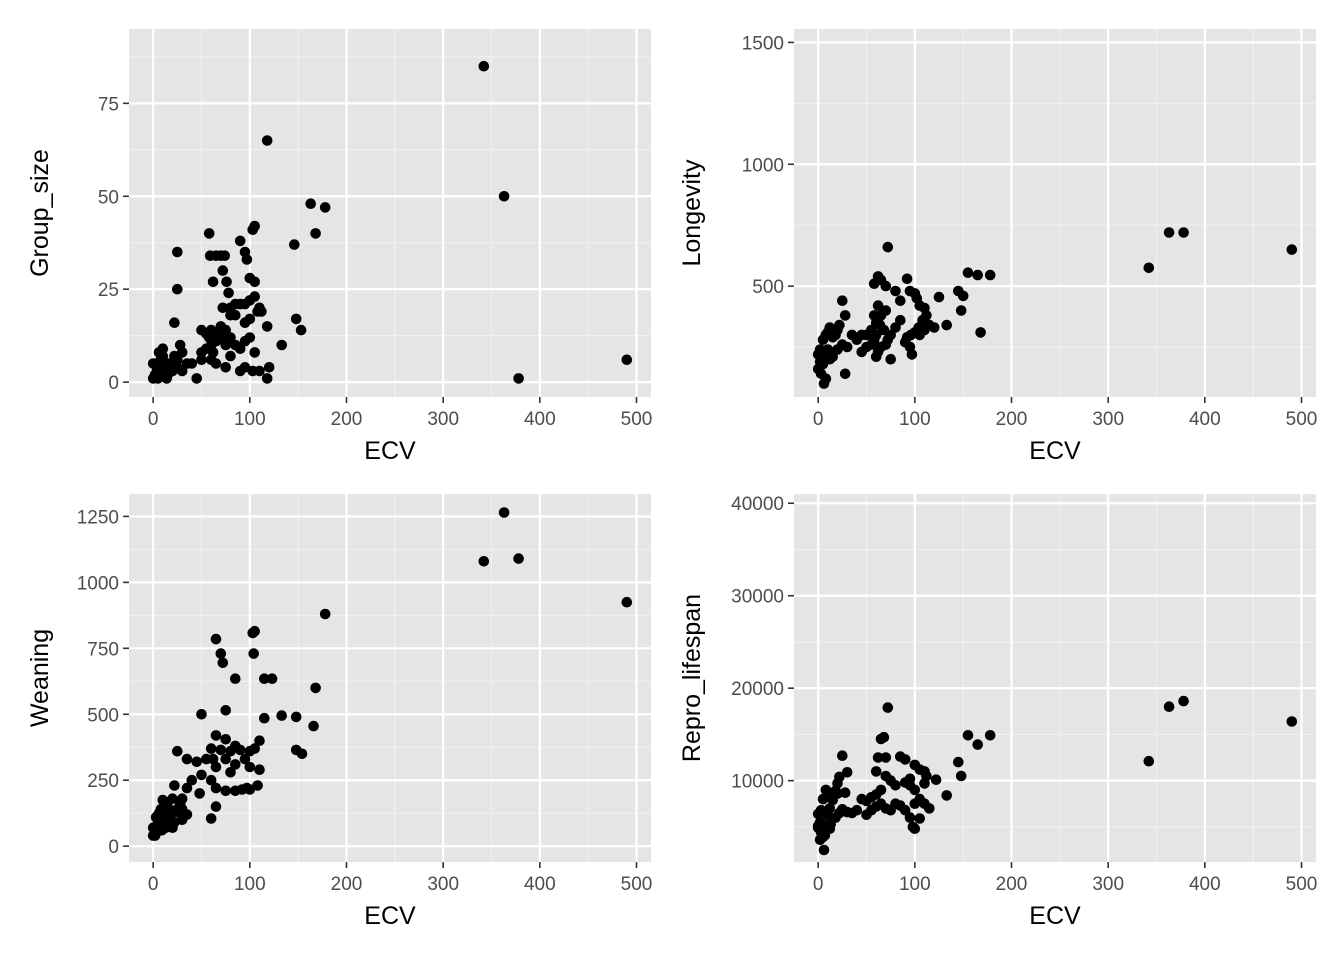 The height and width of the screenshot is (960, 1344). Describe the element at coordinates (108, 197) in the screenshot. I see `y-tick-label: 50` at that location.